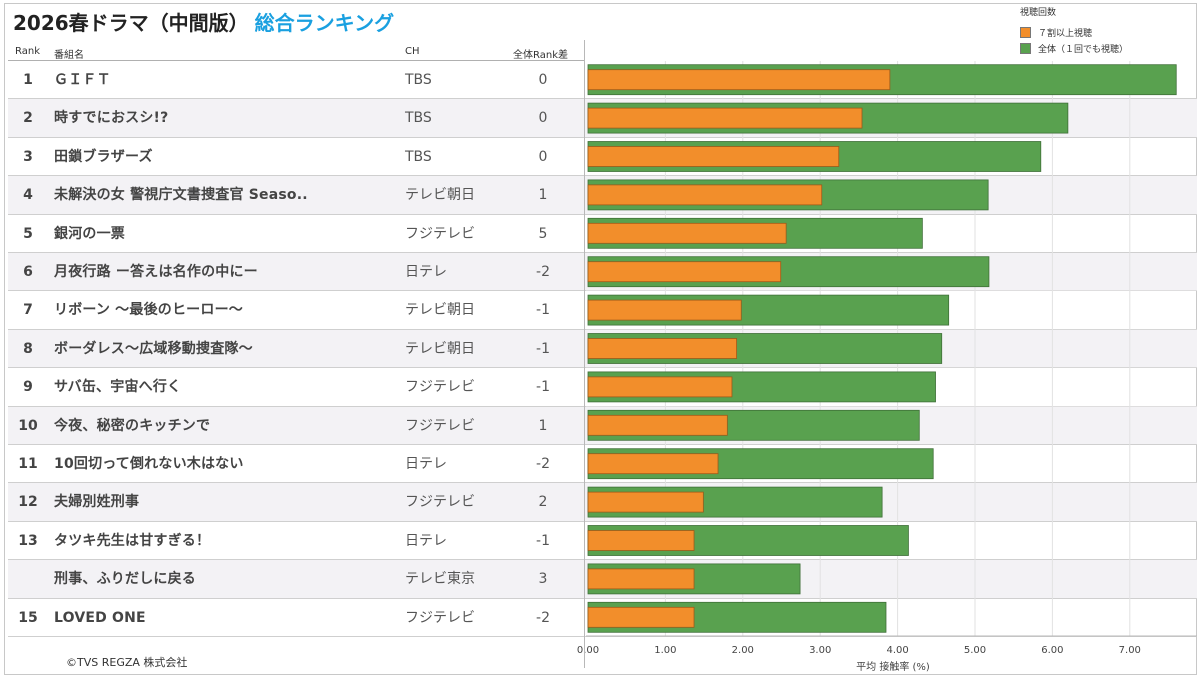  I want to click on rank-diff-cell: 2, so click(543, 502).